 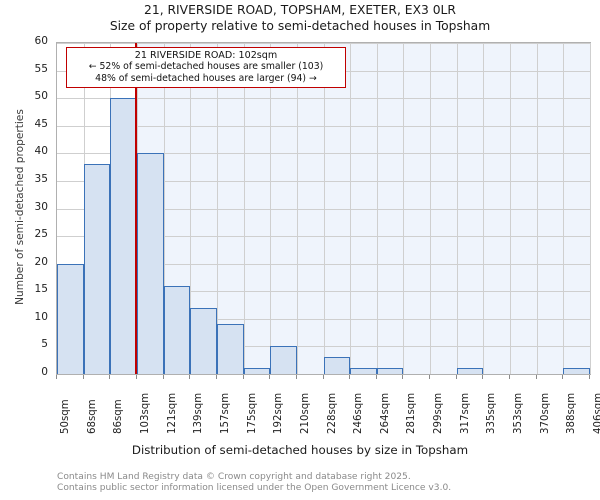 I want to click on y-axis-tick-label: 5, so click(x=44, y=344).